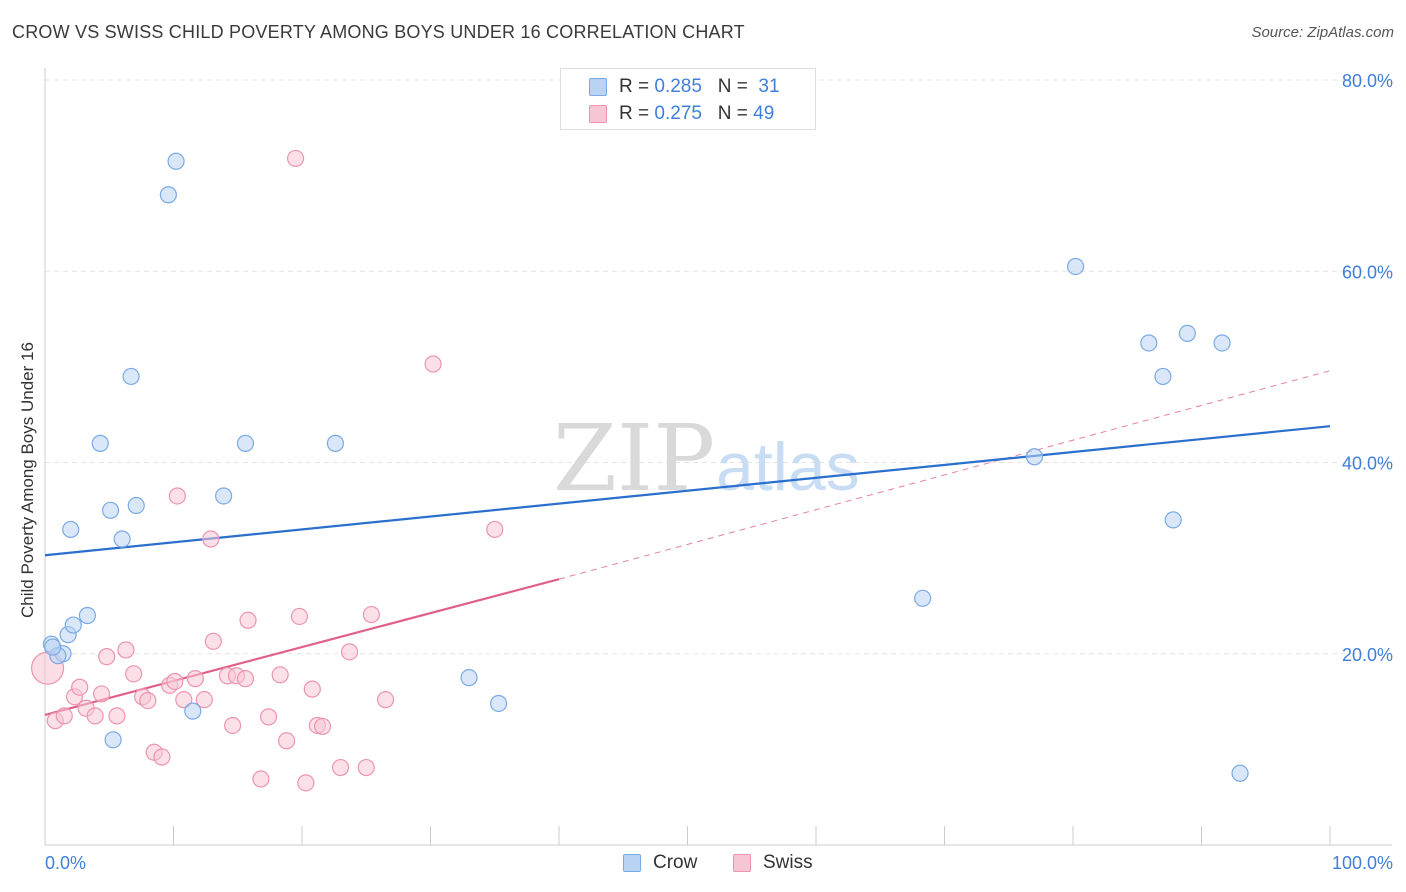  Describe the element at coordinates (632, 863) in the screenshot. I see `legend-crow-swatch` at that location.